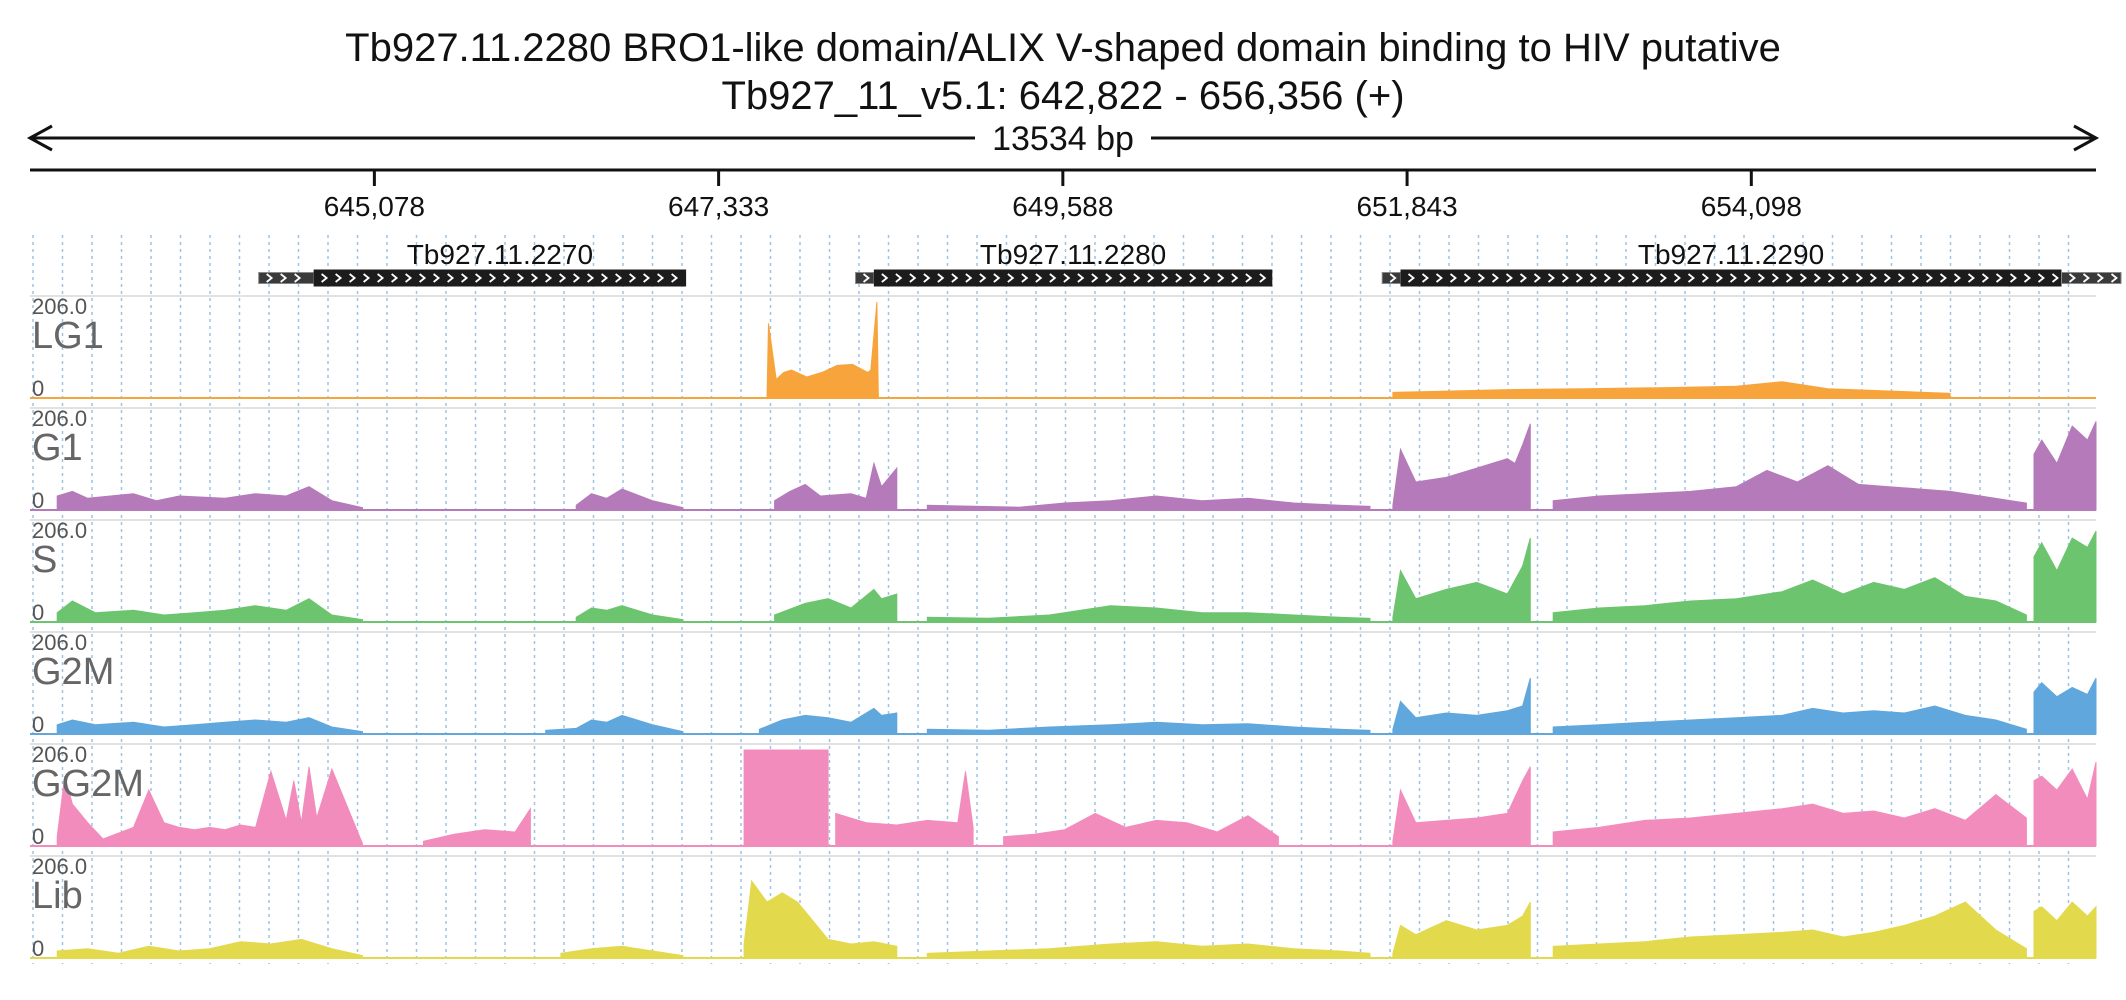 Image resolution: width=2126 pixels, height=1000 pixels. I want to click on gene-label: Tb927.11.2270, so click(500, 254).